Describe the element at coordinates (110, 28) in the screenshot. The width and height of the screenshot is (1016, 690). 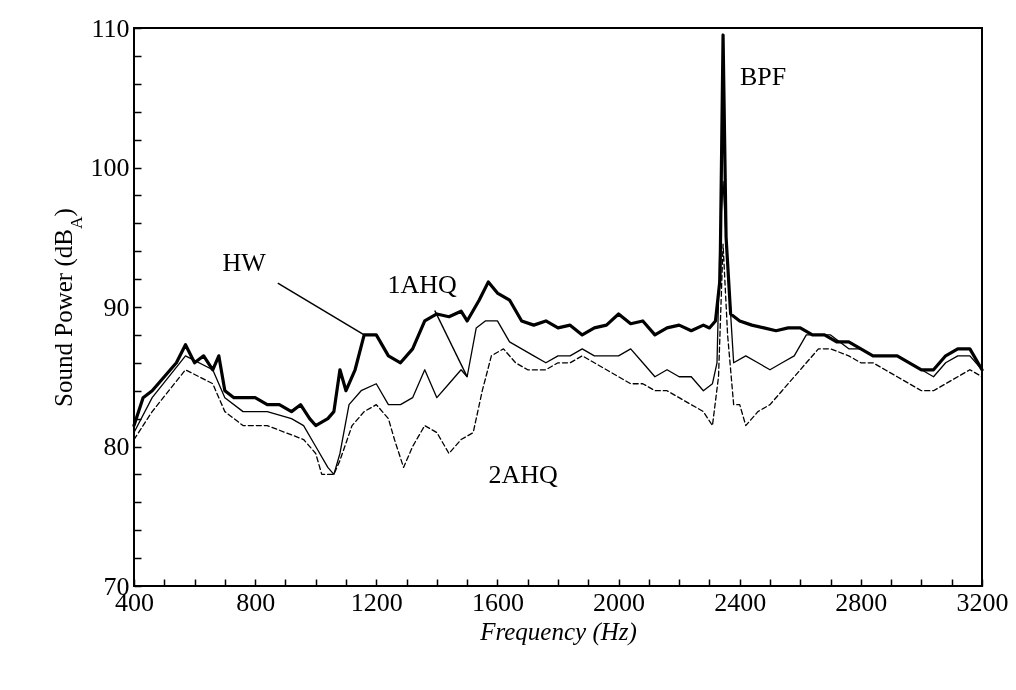
I see `y-tick-label: 110` at that location.